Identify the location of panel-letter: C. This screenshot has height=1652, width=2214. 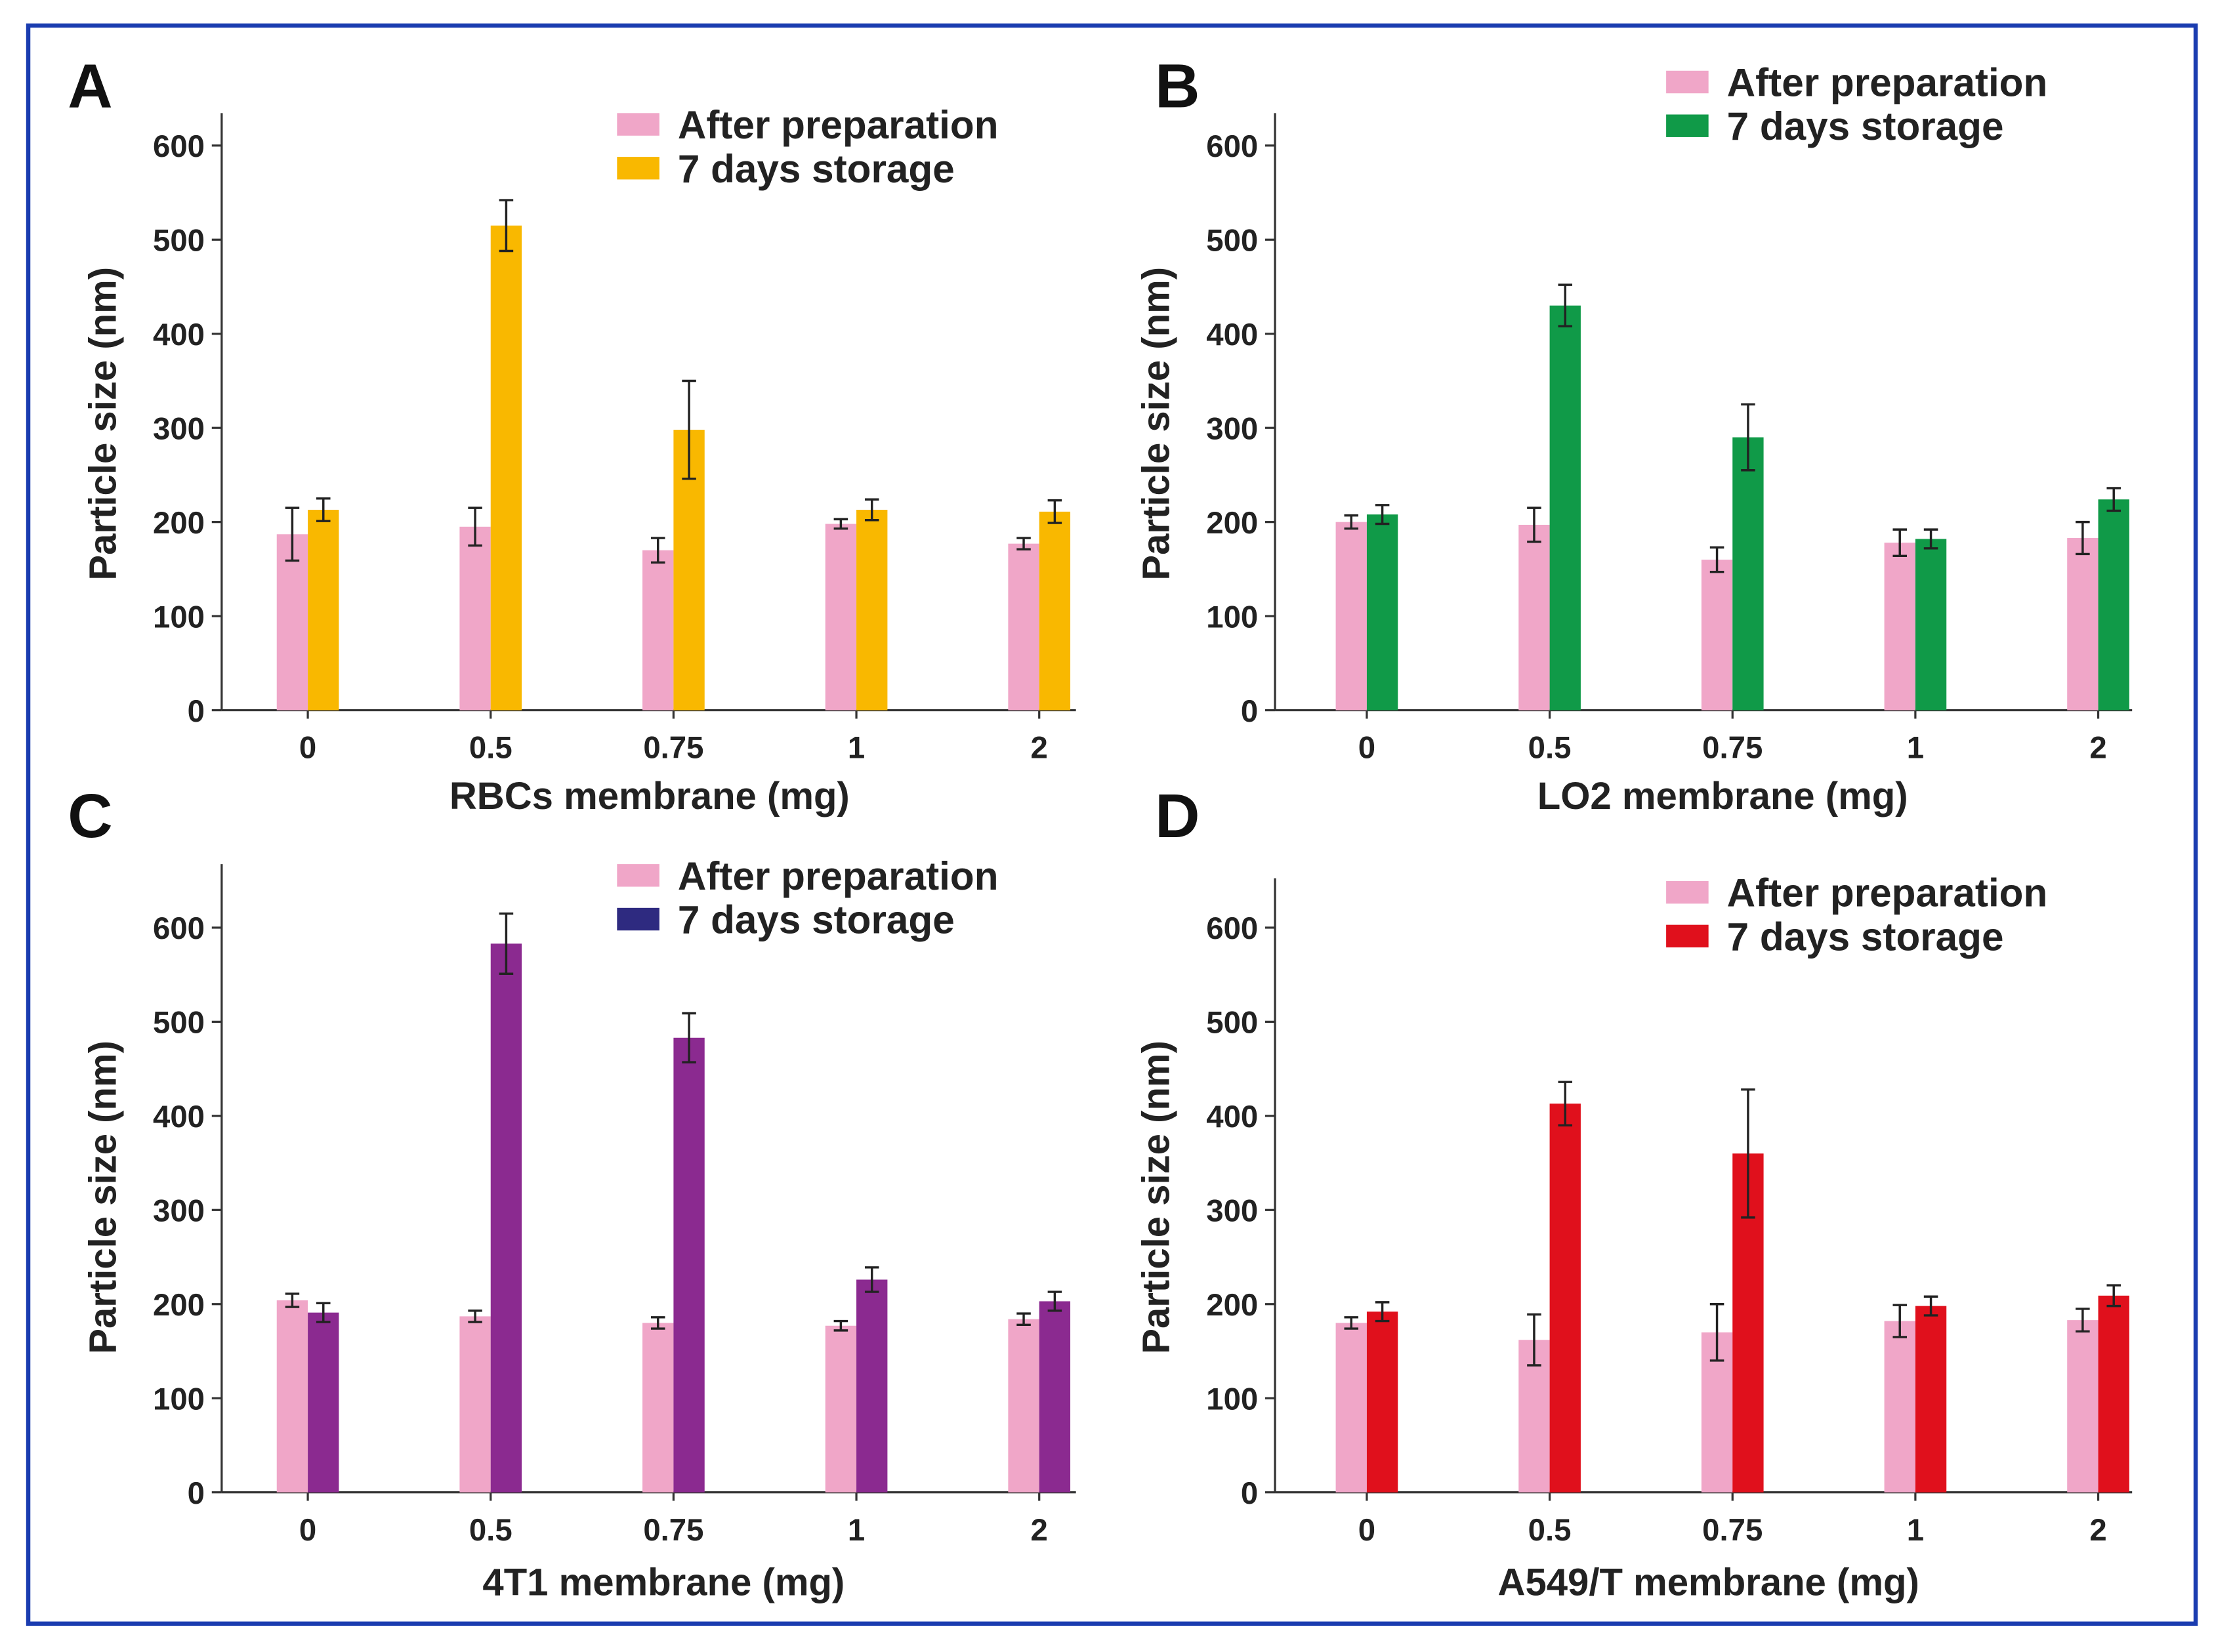
(90, 816).